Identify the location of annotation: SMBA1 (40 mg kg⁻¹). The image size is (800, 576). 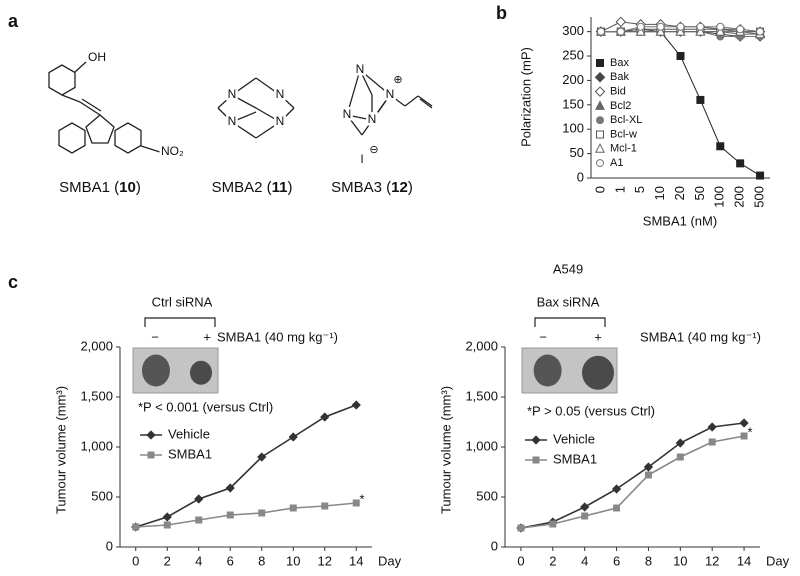
(277, 336).